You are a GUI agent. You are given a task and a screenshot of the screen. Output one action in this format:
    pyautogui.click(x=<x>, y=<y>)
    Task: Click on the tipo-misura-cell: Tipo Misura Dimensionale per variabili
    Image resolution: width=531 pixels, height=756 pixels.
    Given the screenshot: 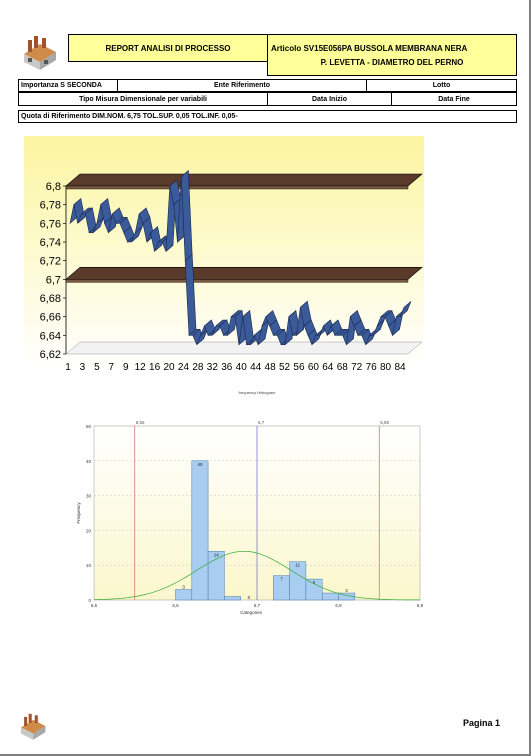 What is the action you would take?
    pyautogui.click(x=143, y=99)
    